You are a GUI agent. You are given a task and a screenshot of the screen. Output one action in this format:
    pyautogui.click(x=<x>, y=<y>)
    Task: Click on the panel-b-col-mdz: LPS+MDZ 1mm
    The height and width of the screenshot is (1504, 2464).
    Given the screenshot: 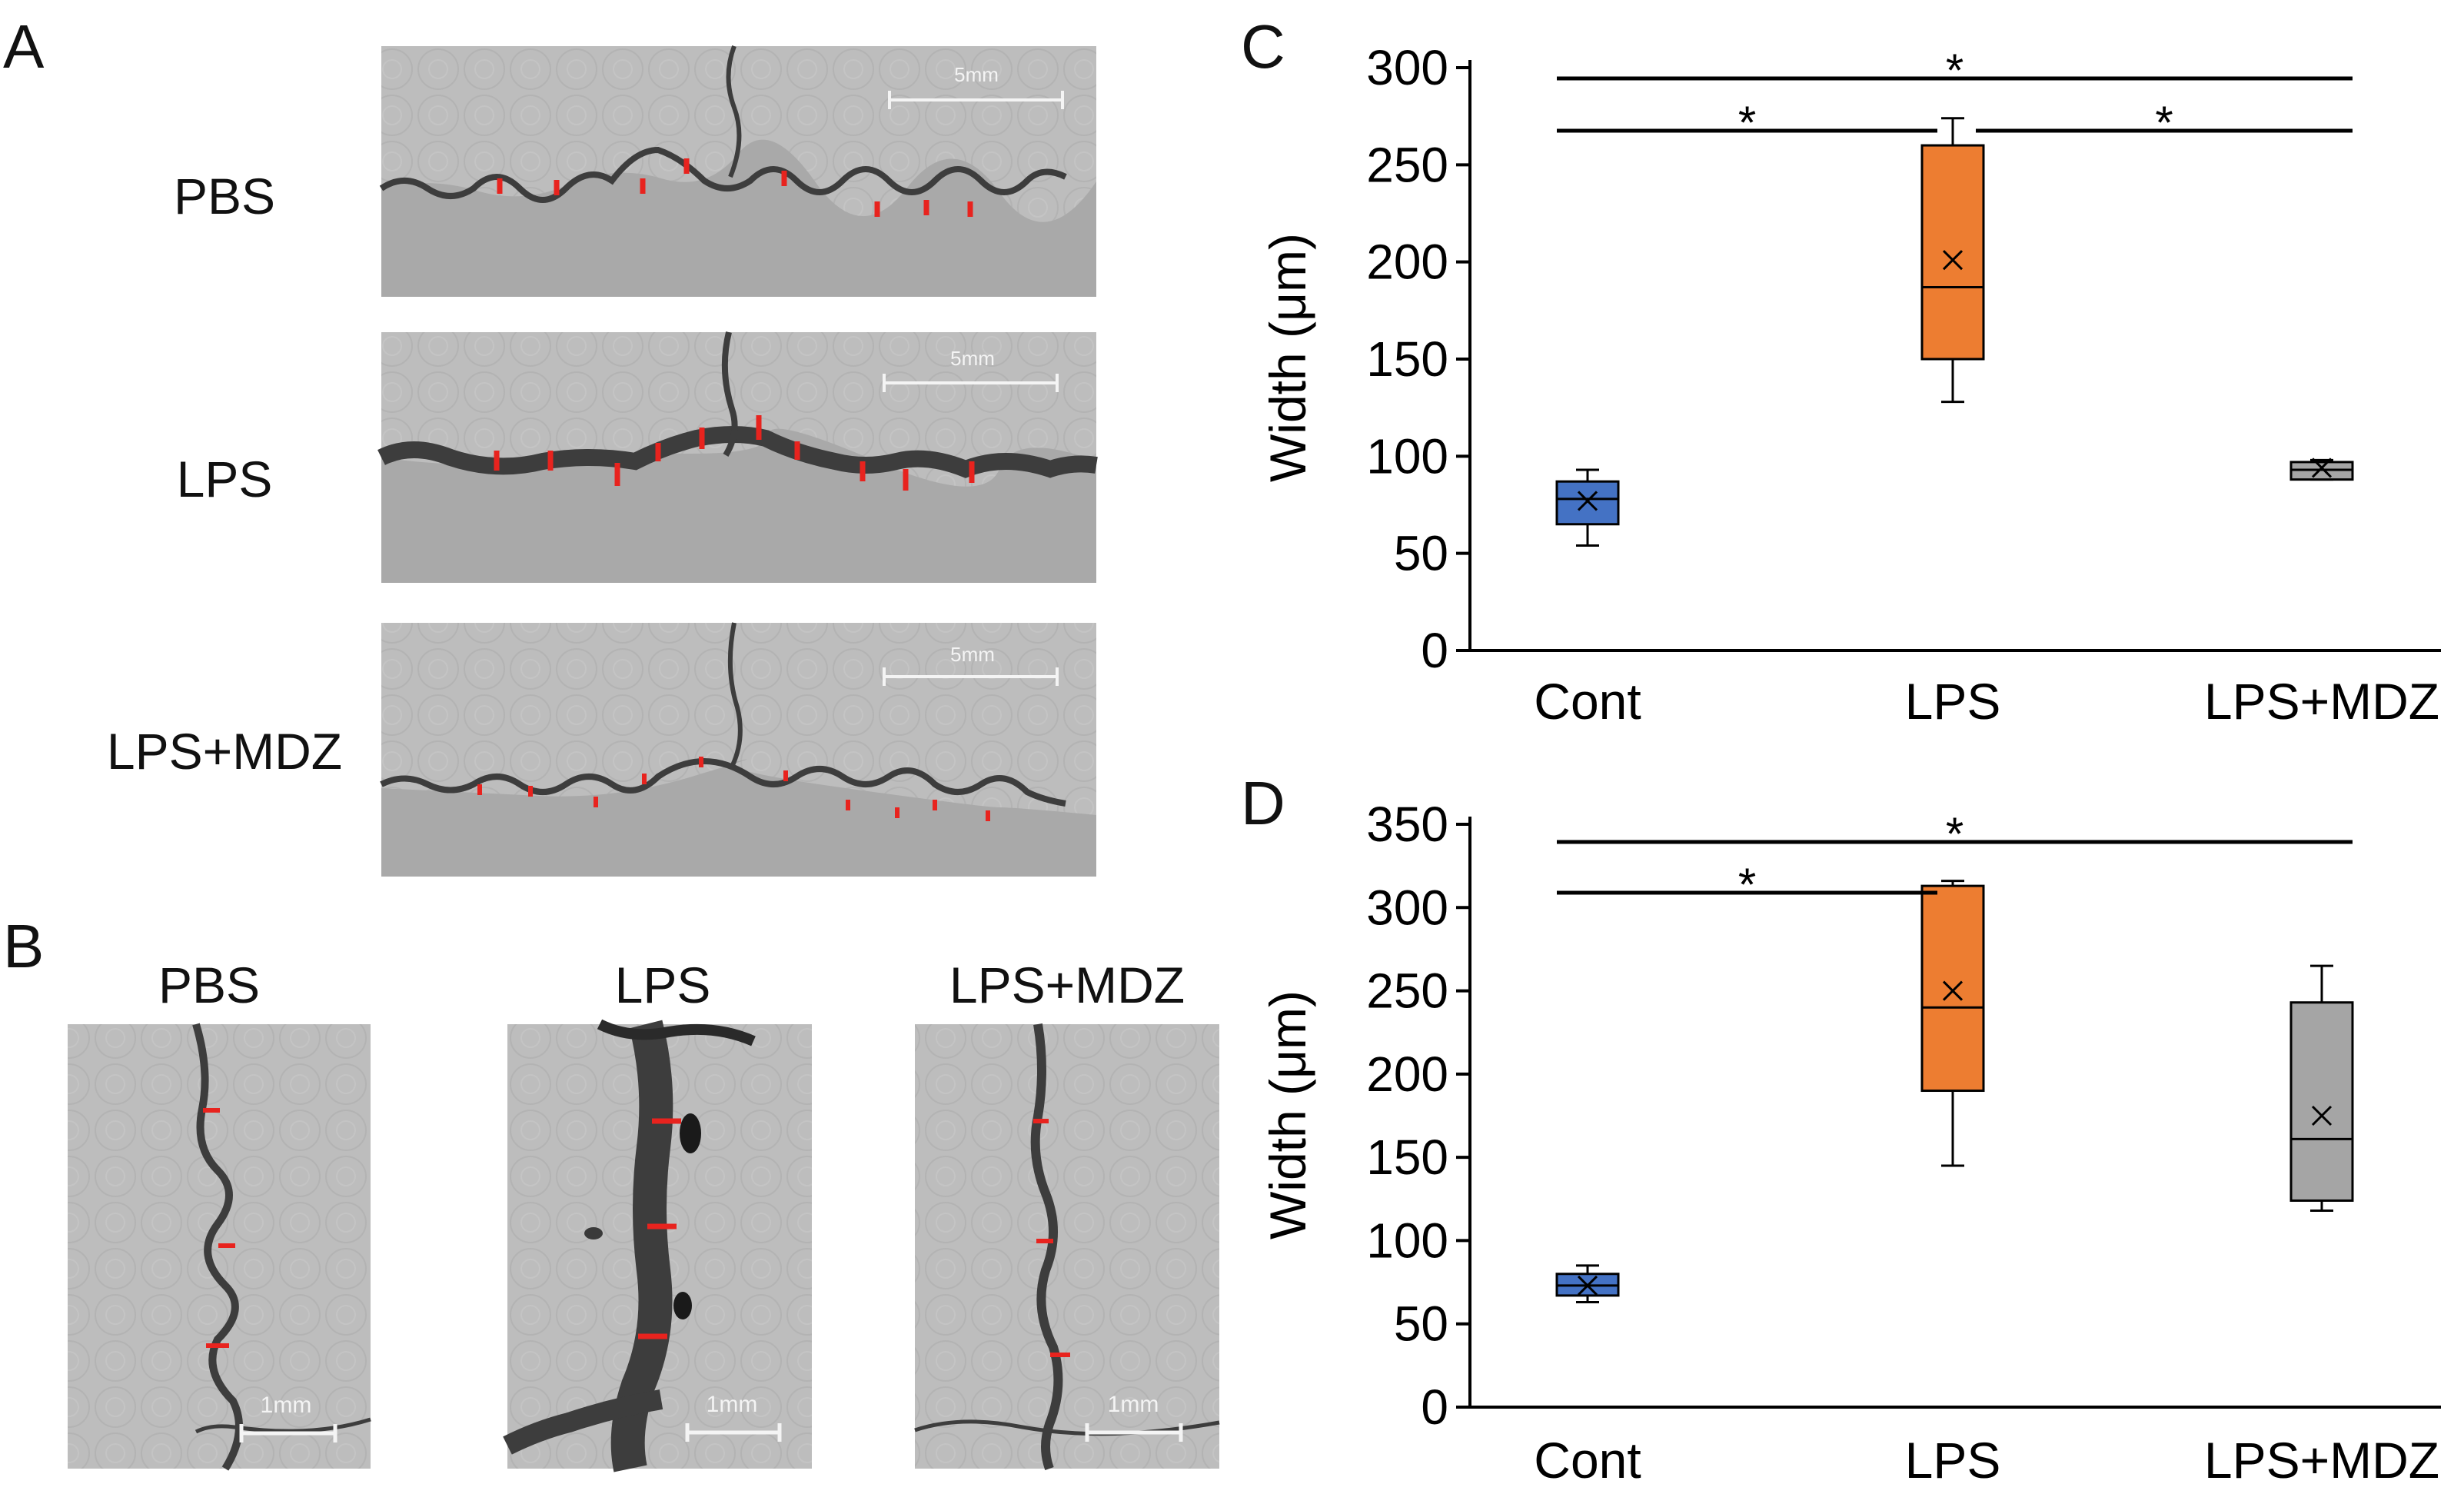 What is the action you would take?
    pyautogui.click(x=1067, y=1214)
    